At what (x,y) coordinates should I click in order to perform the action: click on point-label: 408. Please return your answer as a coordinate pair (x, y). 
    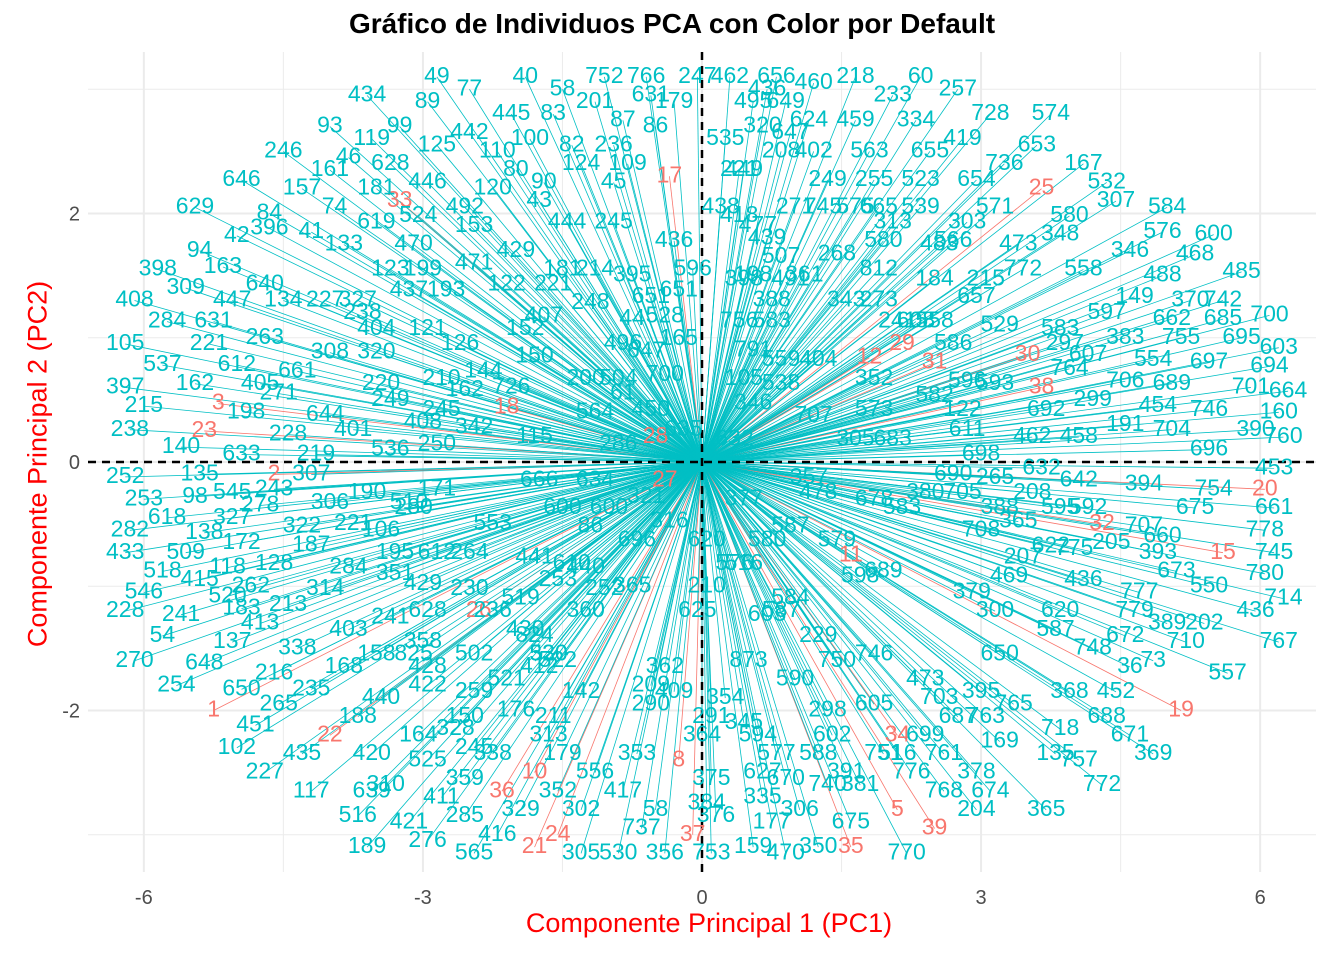
    Looking at the image, I should click on (134, 299).